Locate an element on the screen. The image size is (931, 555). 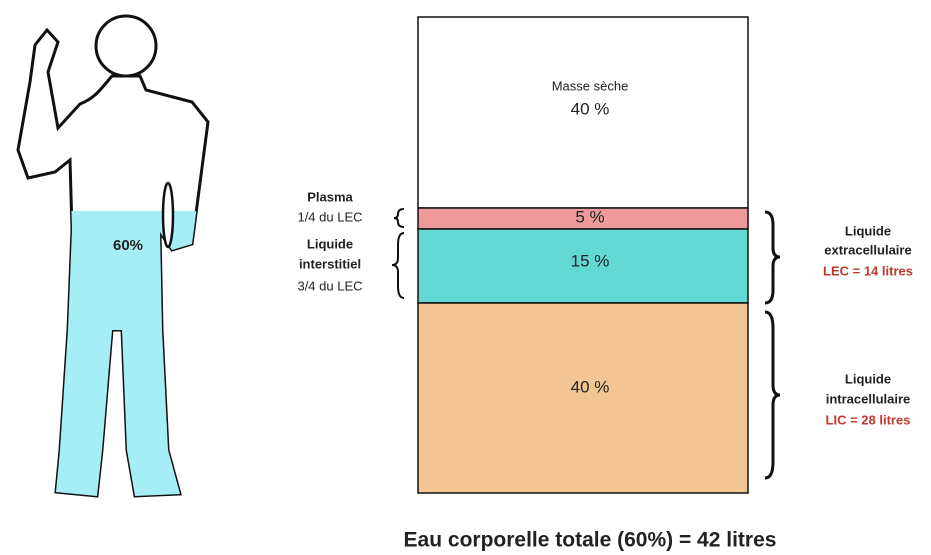
right-label-volume: LIC = 28 litres is located at coordinates (868, 419).